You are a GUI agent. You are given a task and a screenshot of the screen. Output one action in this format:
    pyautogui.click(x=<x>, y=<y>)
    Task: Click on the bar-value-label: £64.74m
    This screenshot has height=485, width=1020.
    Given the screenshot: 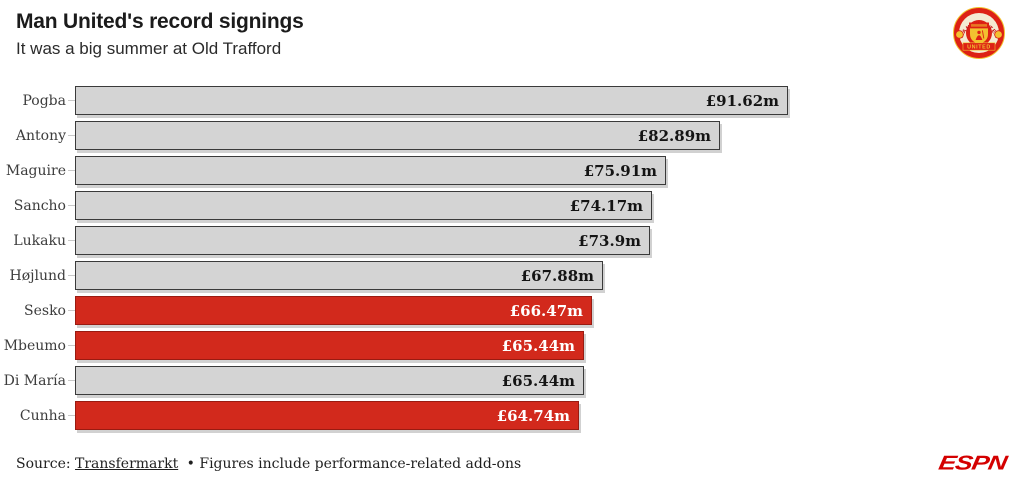 What is the action you would take?
    pyautogui.click(x=533, y=415)
    